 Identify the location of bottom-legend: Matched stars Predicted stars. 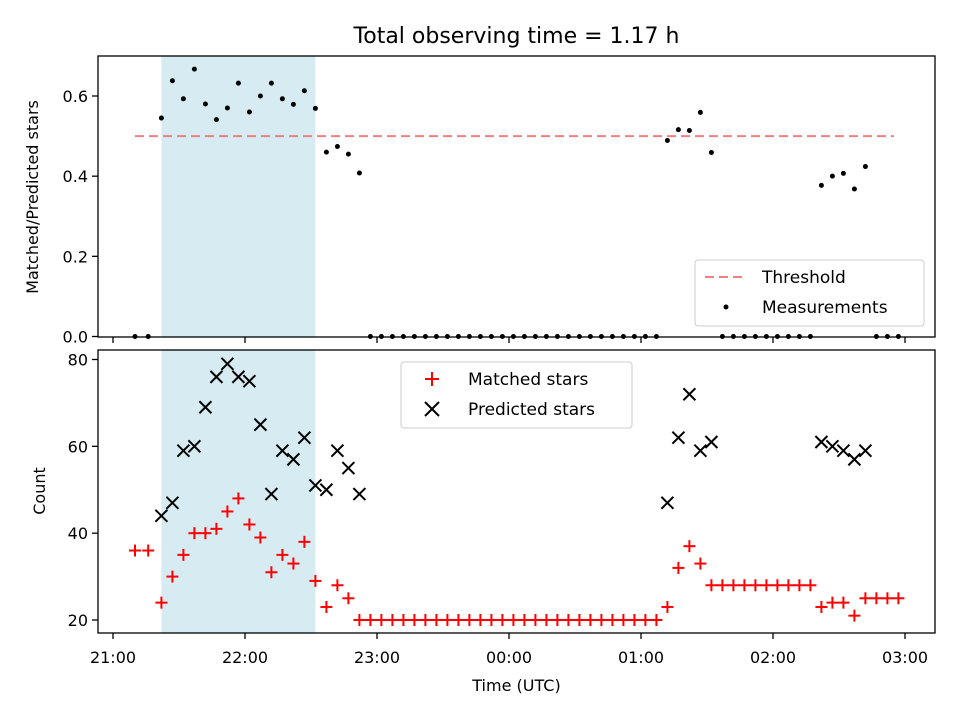
(516, 395).